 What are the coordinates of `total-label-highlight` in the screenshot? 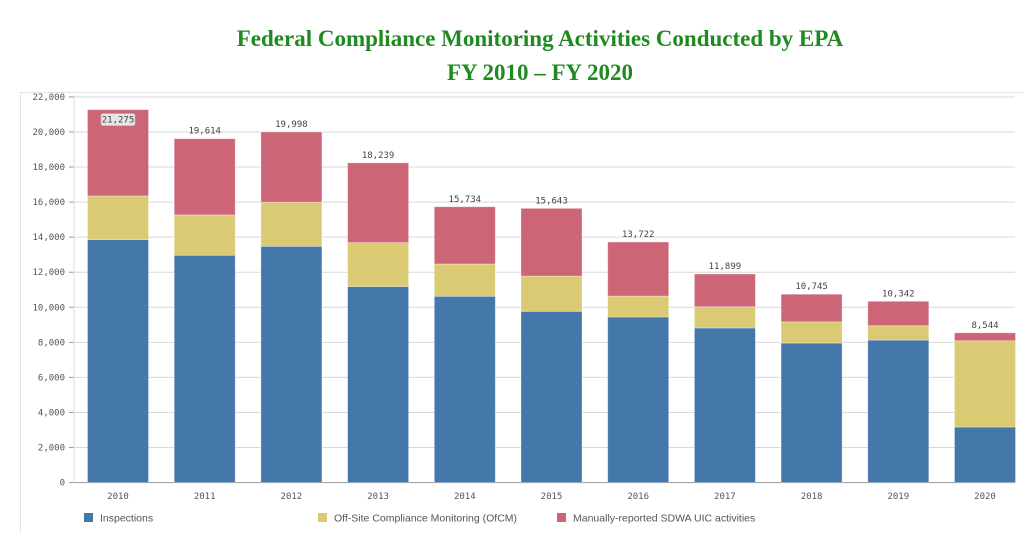 It's located at (118, 119).